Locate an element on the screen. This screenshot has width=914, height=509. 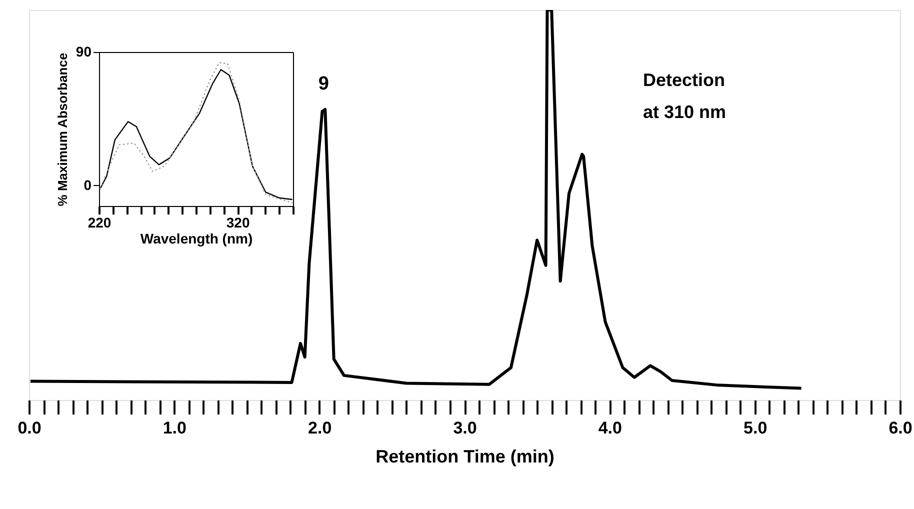
y-tick-label: 0 is located at coordinates (88, 184).